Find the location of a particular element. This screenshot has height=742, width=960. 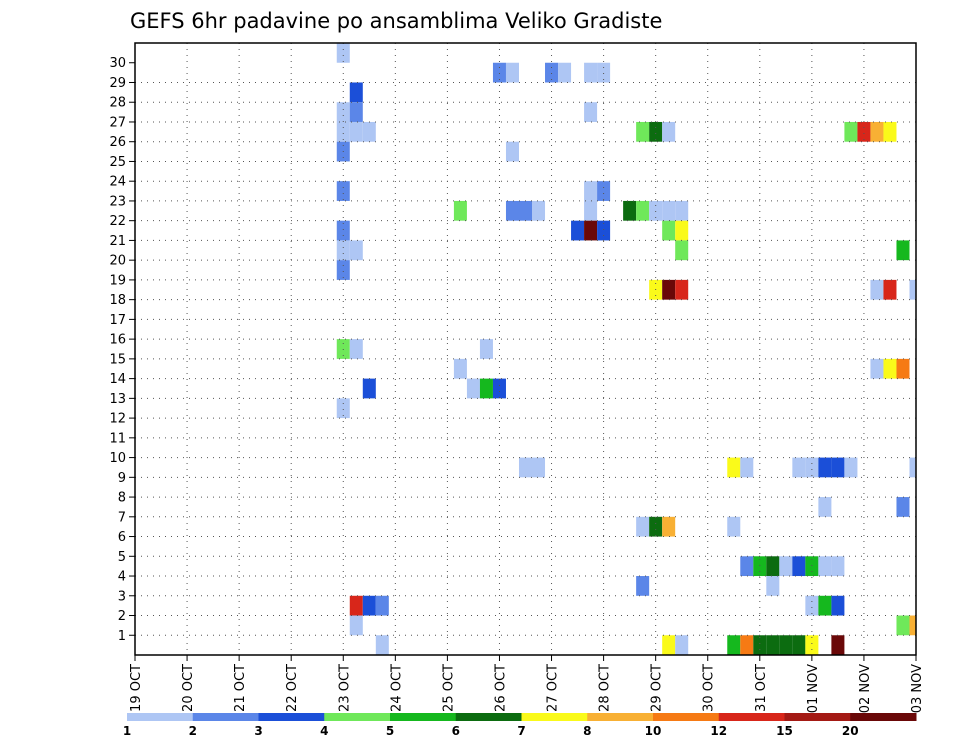

y-tick-label: 12 is located at coordinates (117, 419).